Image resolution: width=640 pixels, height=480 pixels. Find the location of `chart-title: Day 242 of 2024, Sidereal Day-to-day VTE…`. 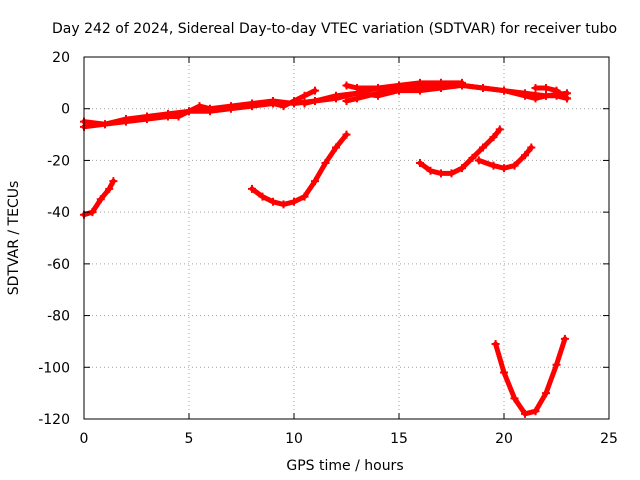

chart-title: Day 242 of 2024, Sidereal Day-to-day VTE… is located at coordinates (334, 29).